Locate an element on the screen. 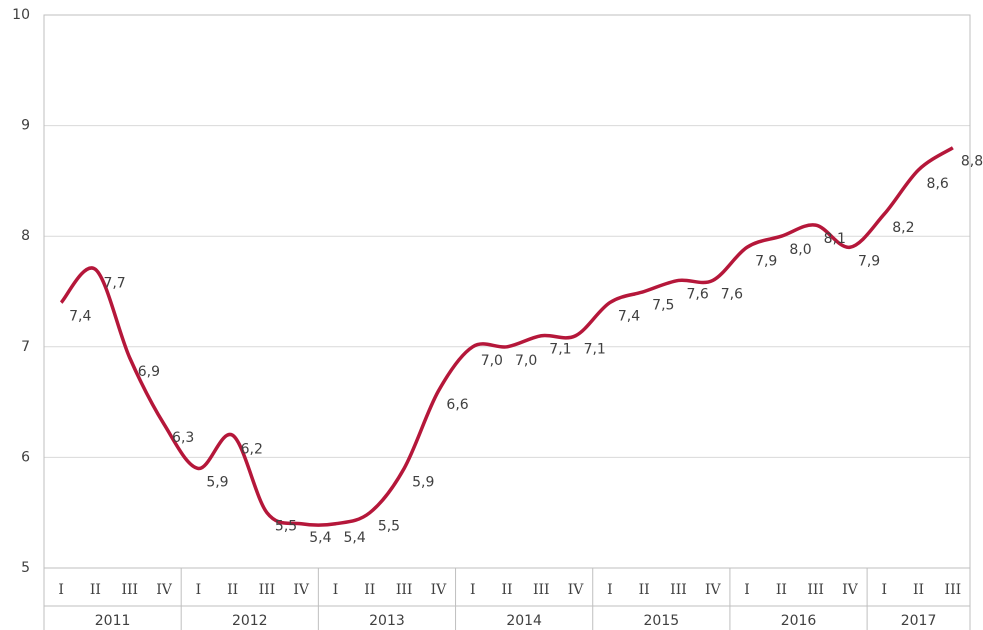 Image resolution: width=983 pixels, height=630 pixels. data-label: 7,5 is located at coordinates (663, 306).